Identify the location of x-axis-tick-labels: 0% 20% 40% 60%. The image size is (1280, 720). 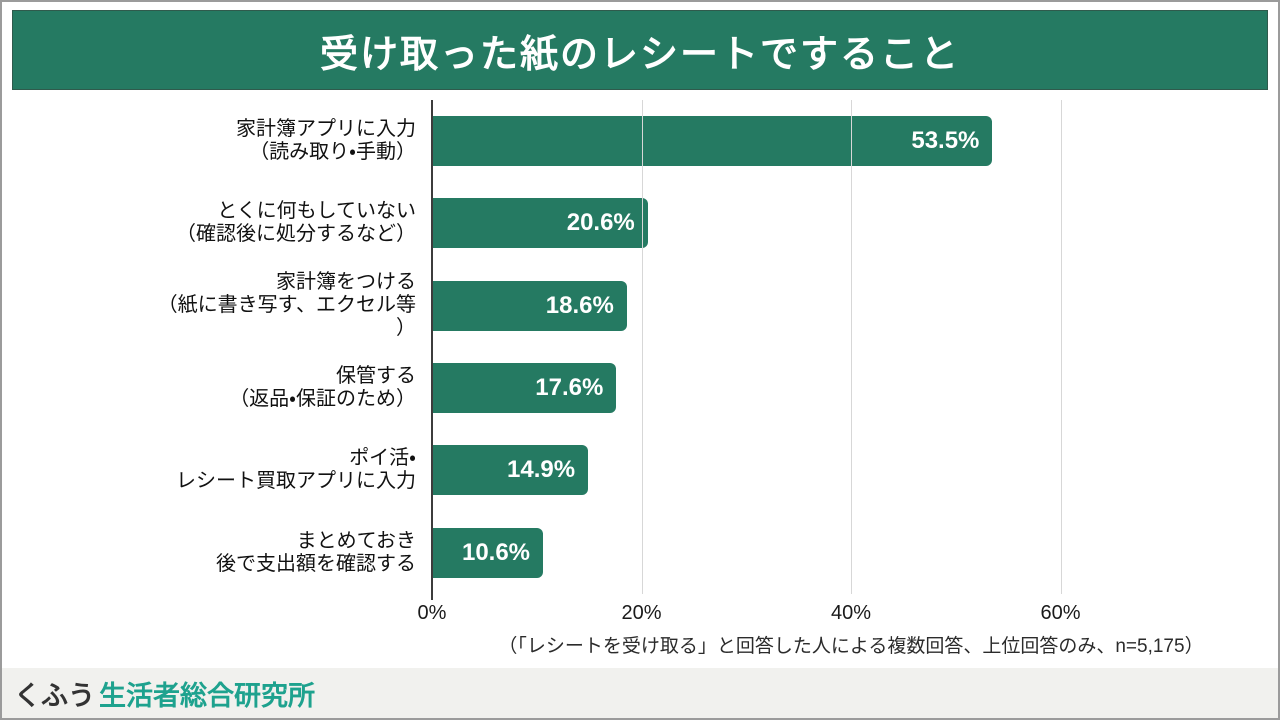
(844, 615).